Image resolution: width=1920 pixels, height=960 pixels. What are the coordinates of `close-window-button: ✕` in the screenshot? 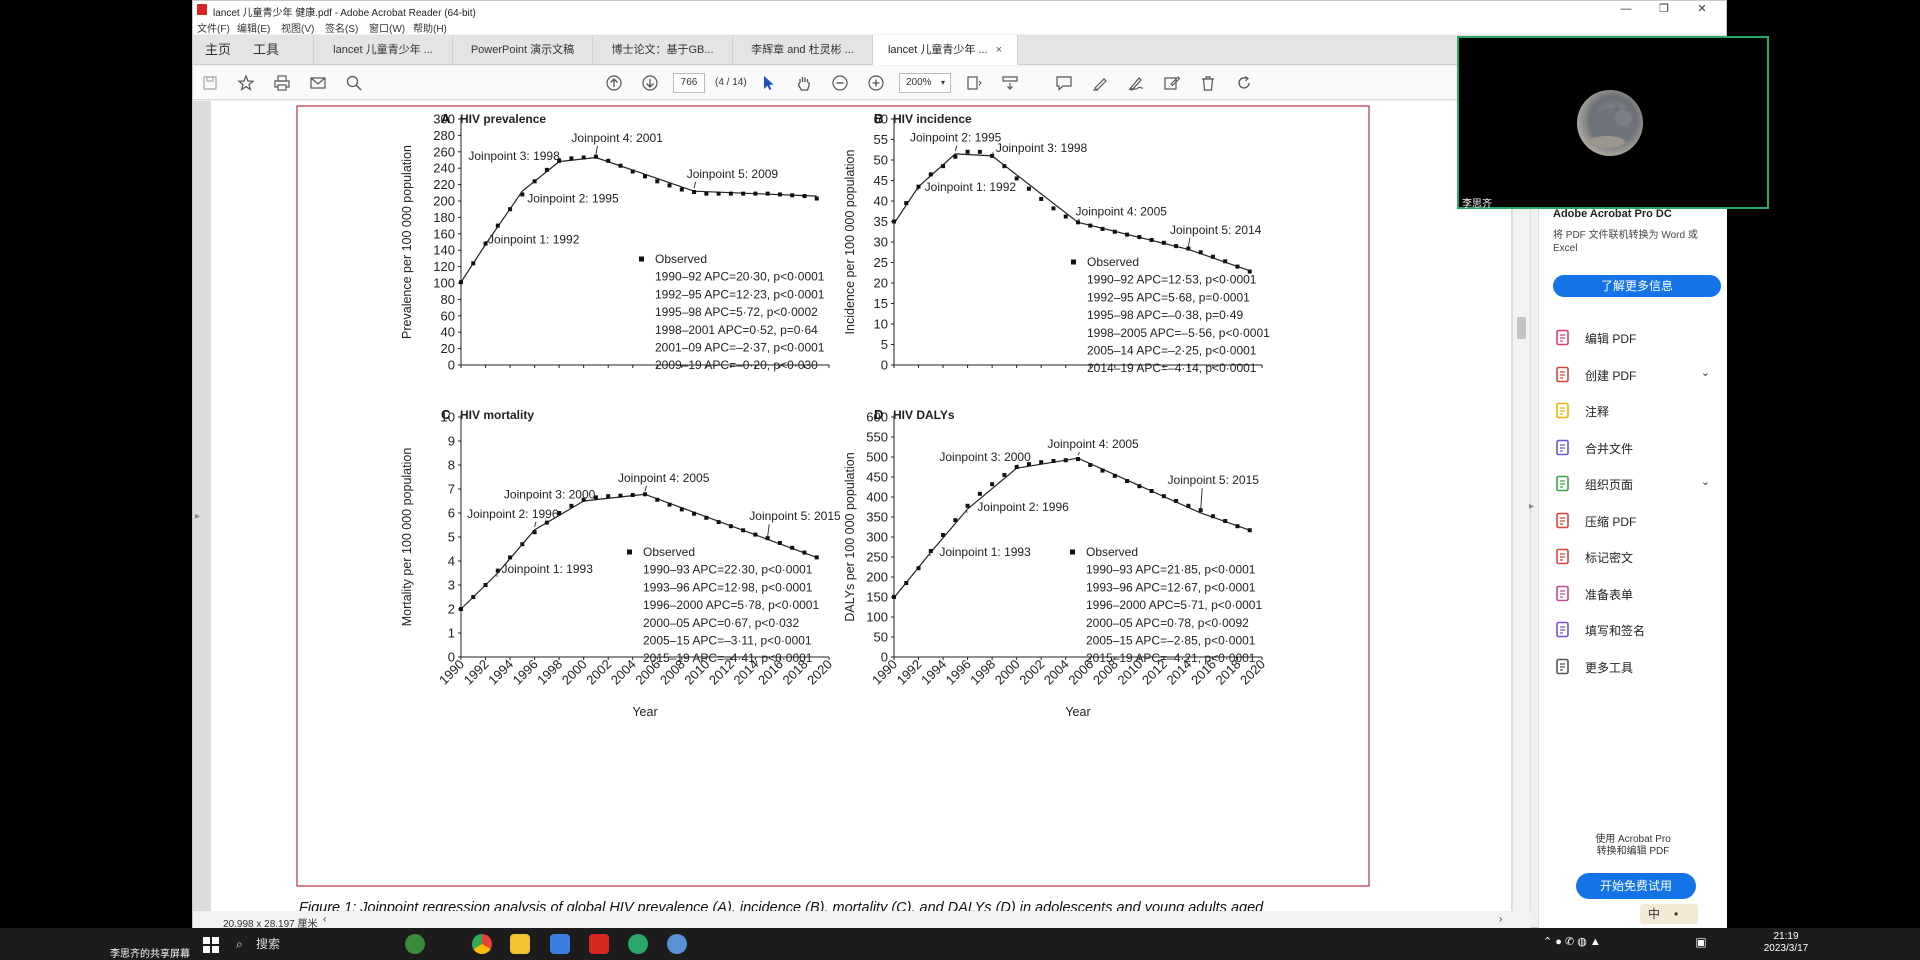 It's located at (1702, 9).